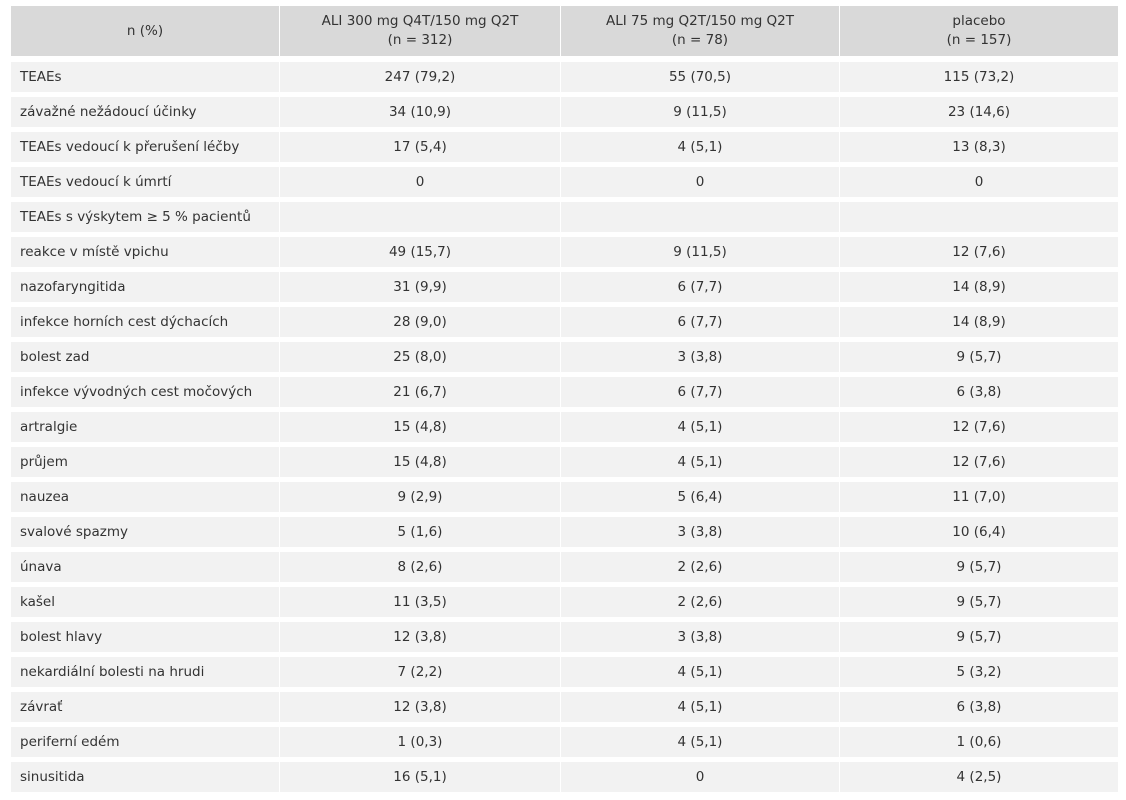 This screenshot has height=800, width=1126. What do you see at coordinates (699, 599) in the screenshot?
I see `cell-ali-75: 2 (2,6)` at bounding box center [699, 599].